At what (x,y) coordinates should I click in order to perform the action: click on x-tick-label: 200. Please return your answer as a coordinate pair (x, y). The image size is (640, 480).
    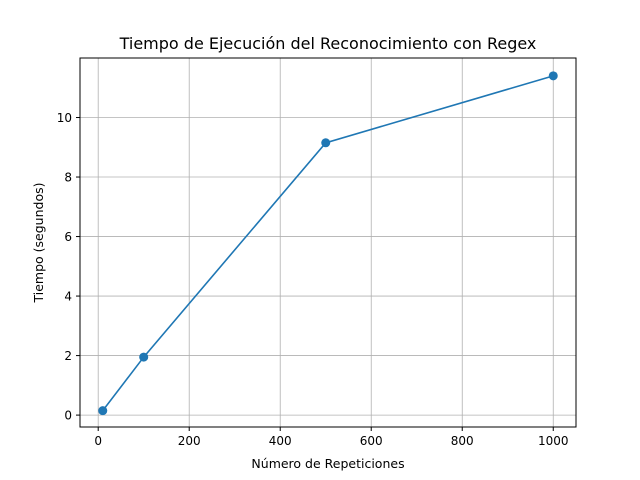
    Looking at the image, I should click on (189, 441).